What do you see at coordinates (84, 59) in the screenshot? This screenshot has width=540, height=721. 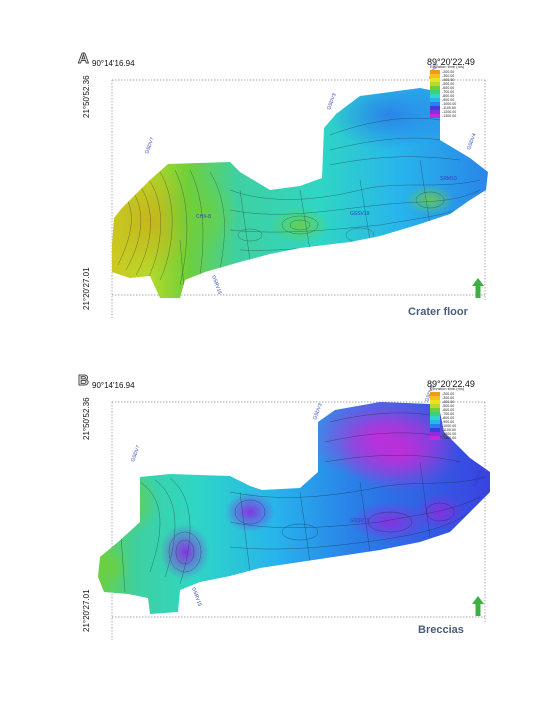 I see `panel-letter: A` at bounding box center [84, 59].